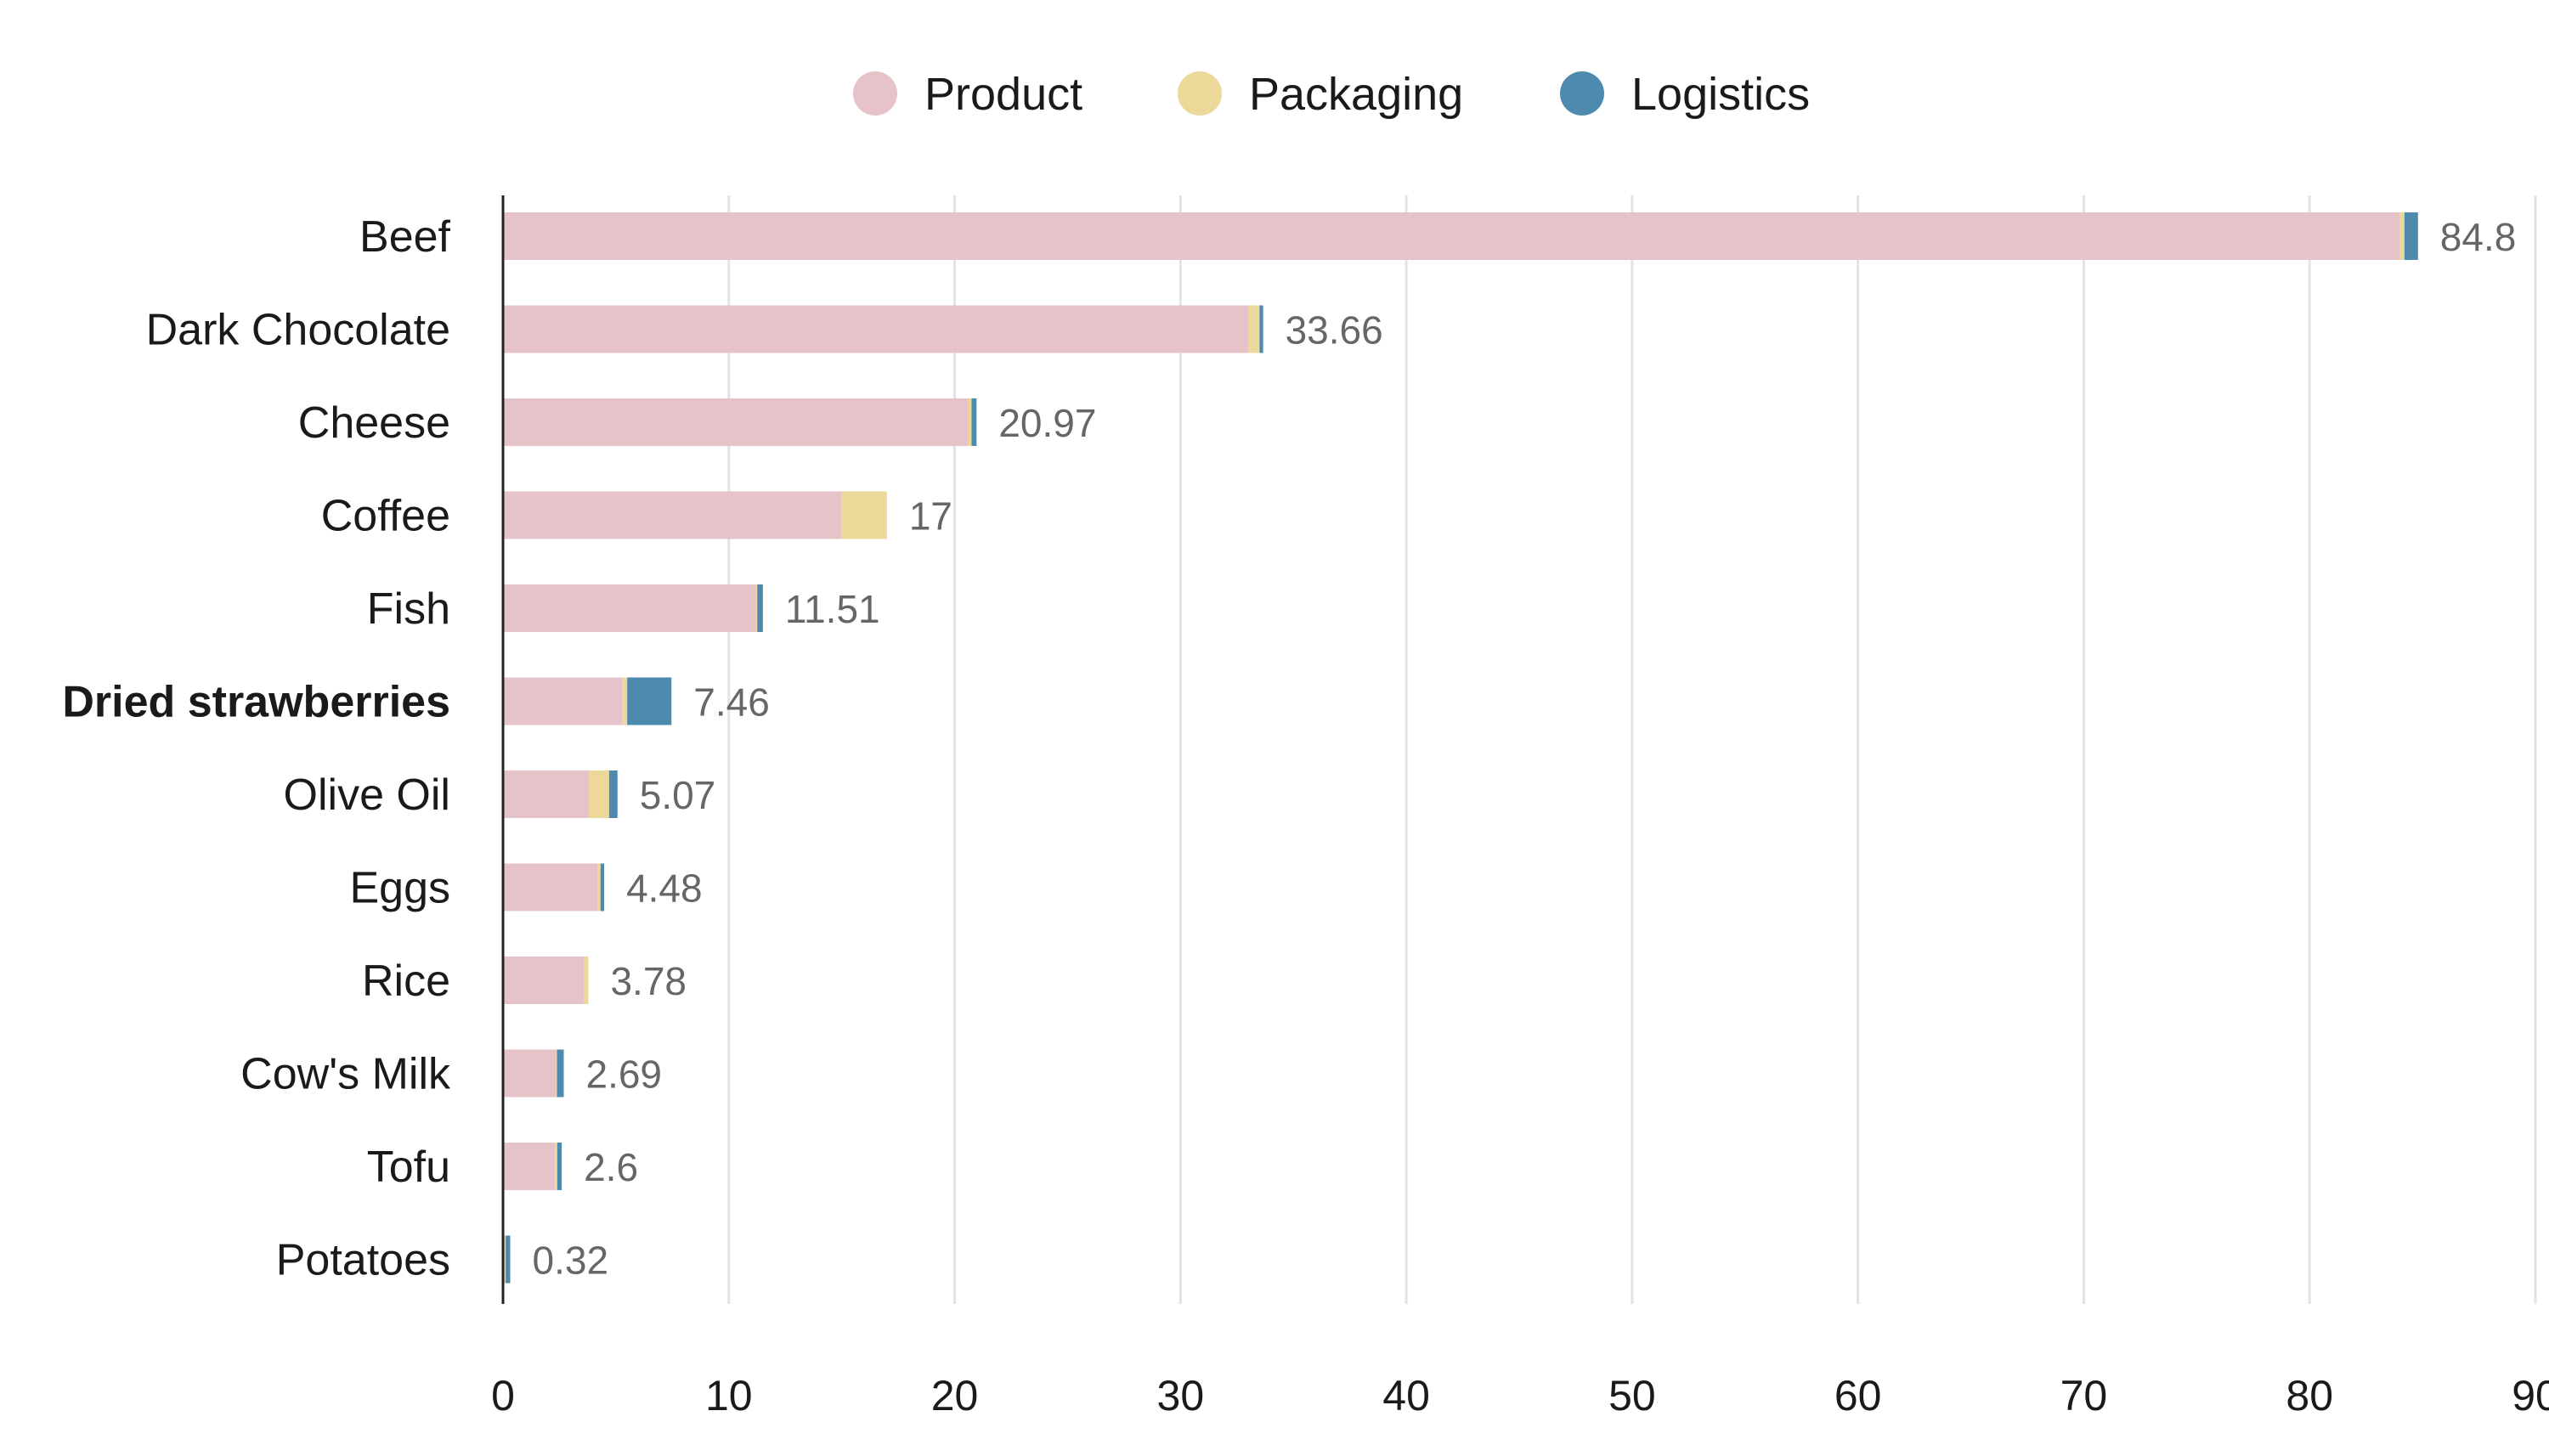 This screenshot has height=1456, width=2549. I want to click on bar-segment-potatoes-logistics, so click(509, 1260).